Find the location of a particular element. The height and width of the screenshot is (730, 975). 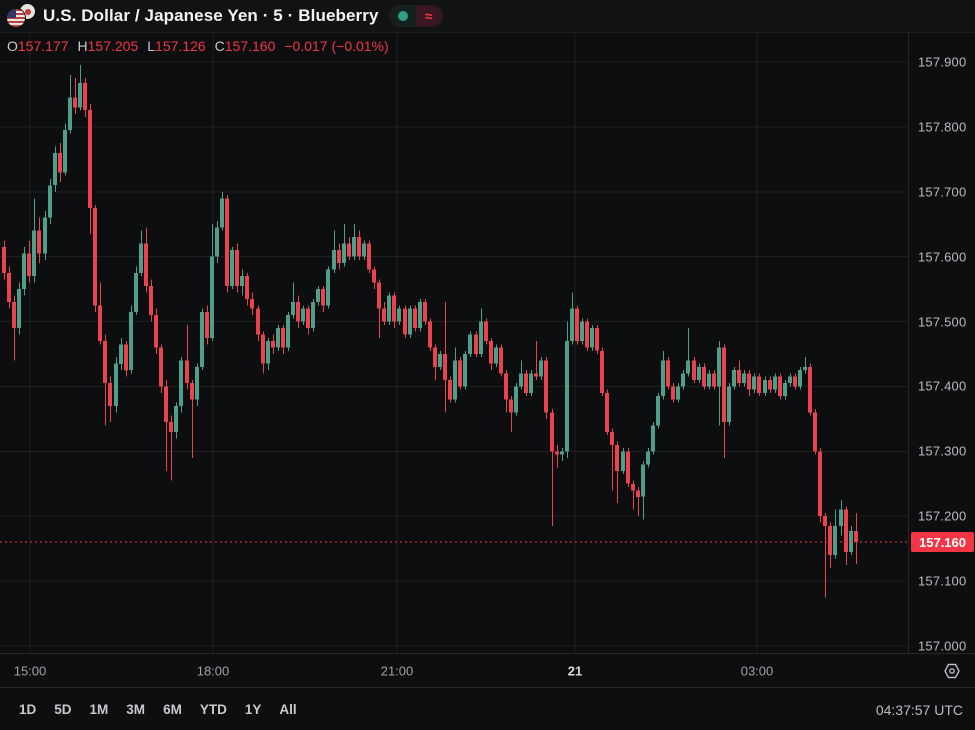

utc-clock: 04:37:57 UTC is located at coordinates (919, 709).